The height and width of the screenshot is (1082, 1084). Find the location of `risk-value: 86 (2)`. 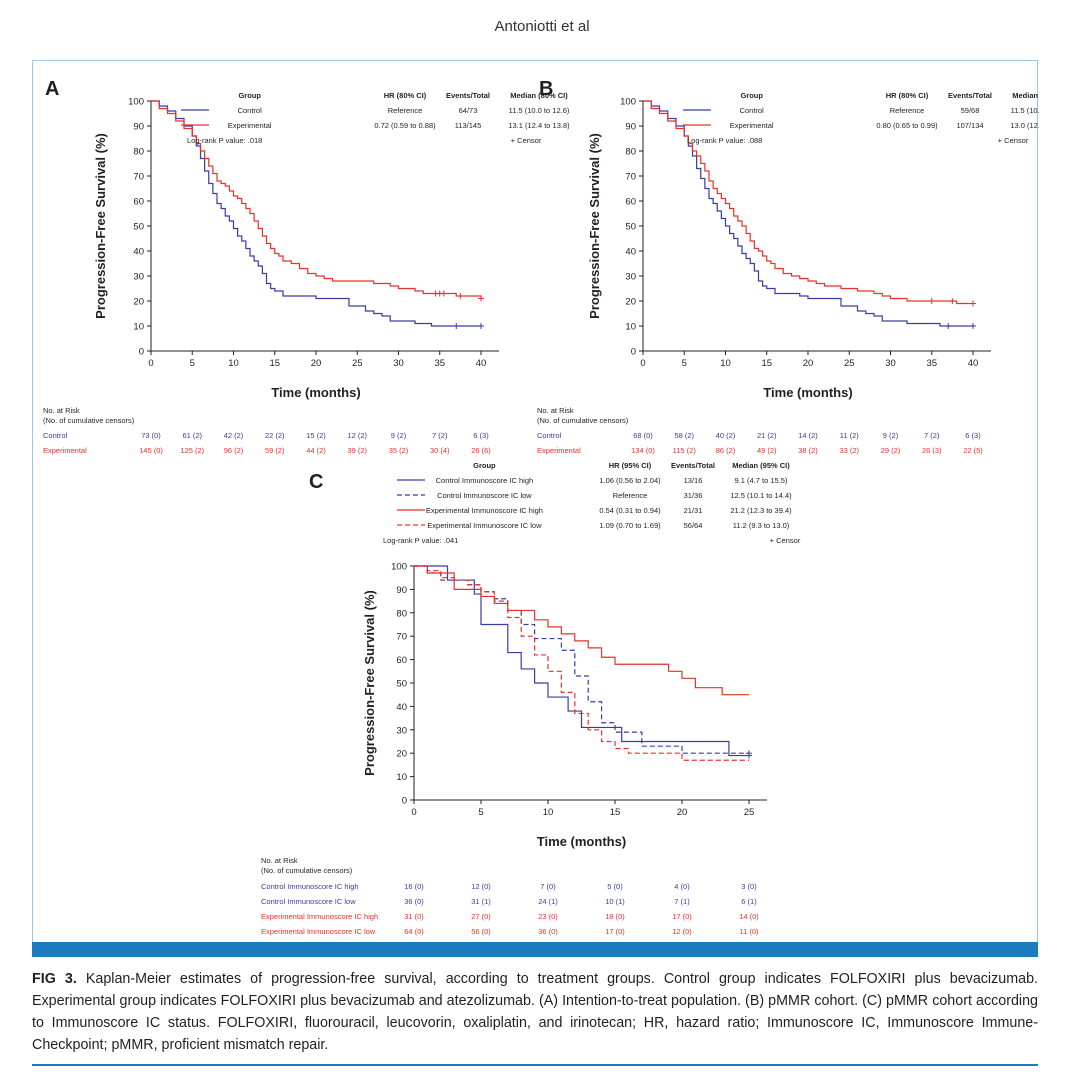

risk-value: 86 (2) is located at coordinates (726, 450).